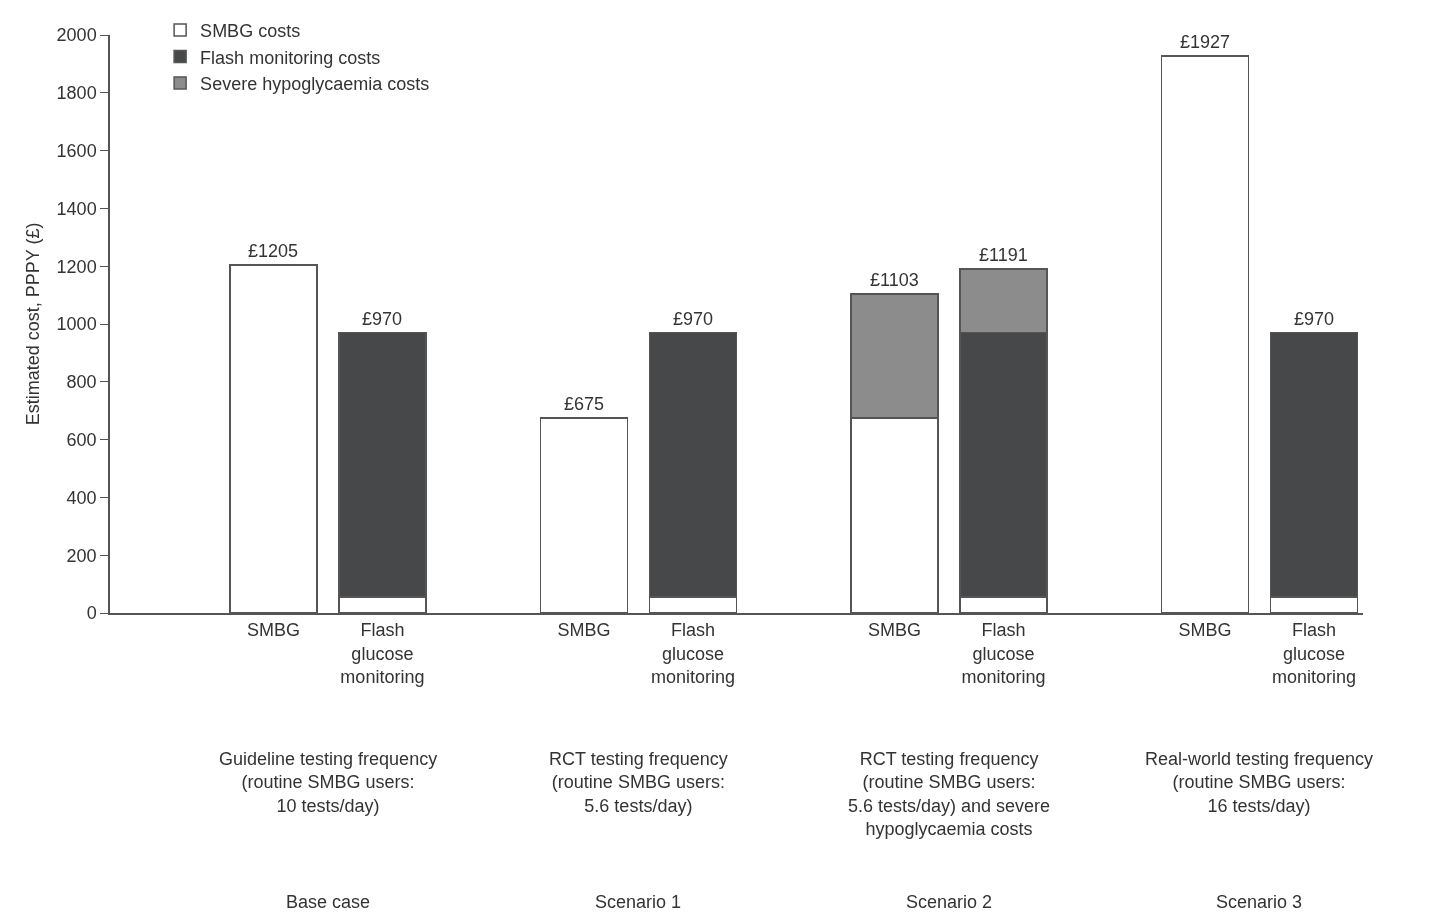  I want to click on y-tick-label: 2000, so click(76, 35).